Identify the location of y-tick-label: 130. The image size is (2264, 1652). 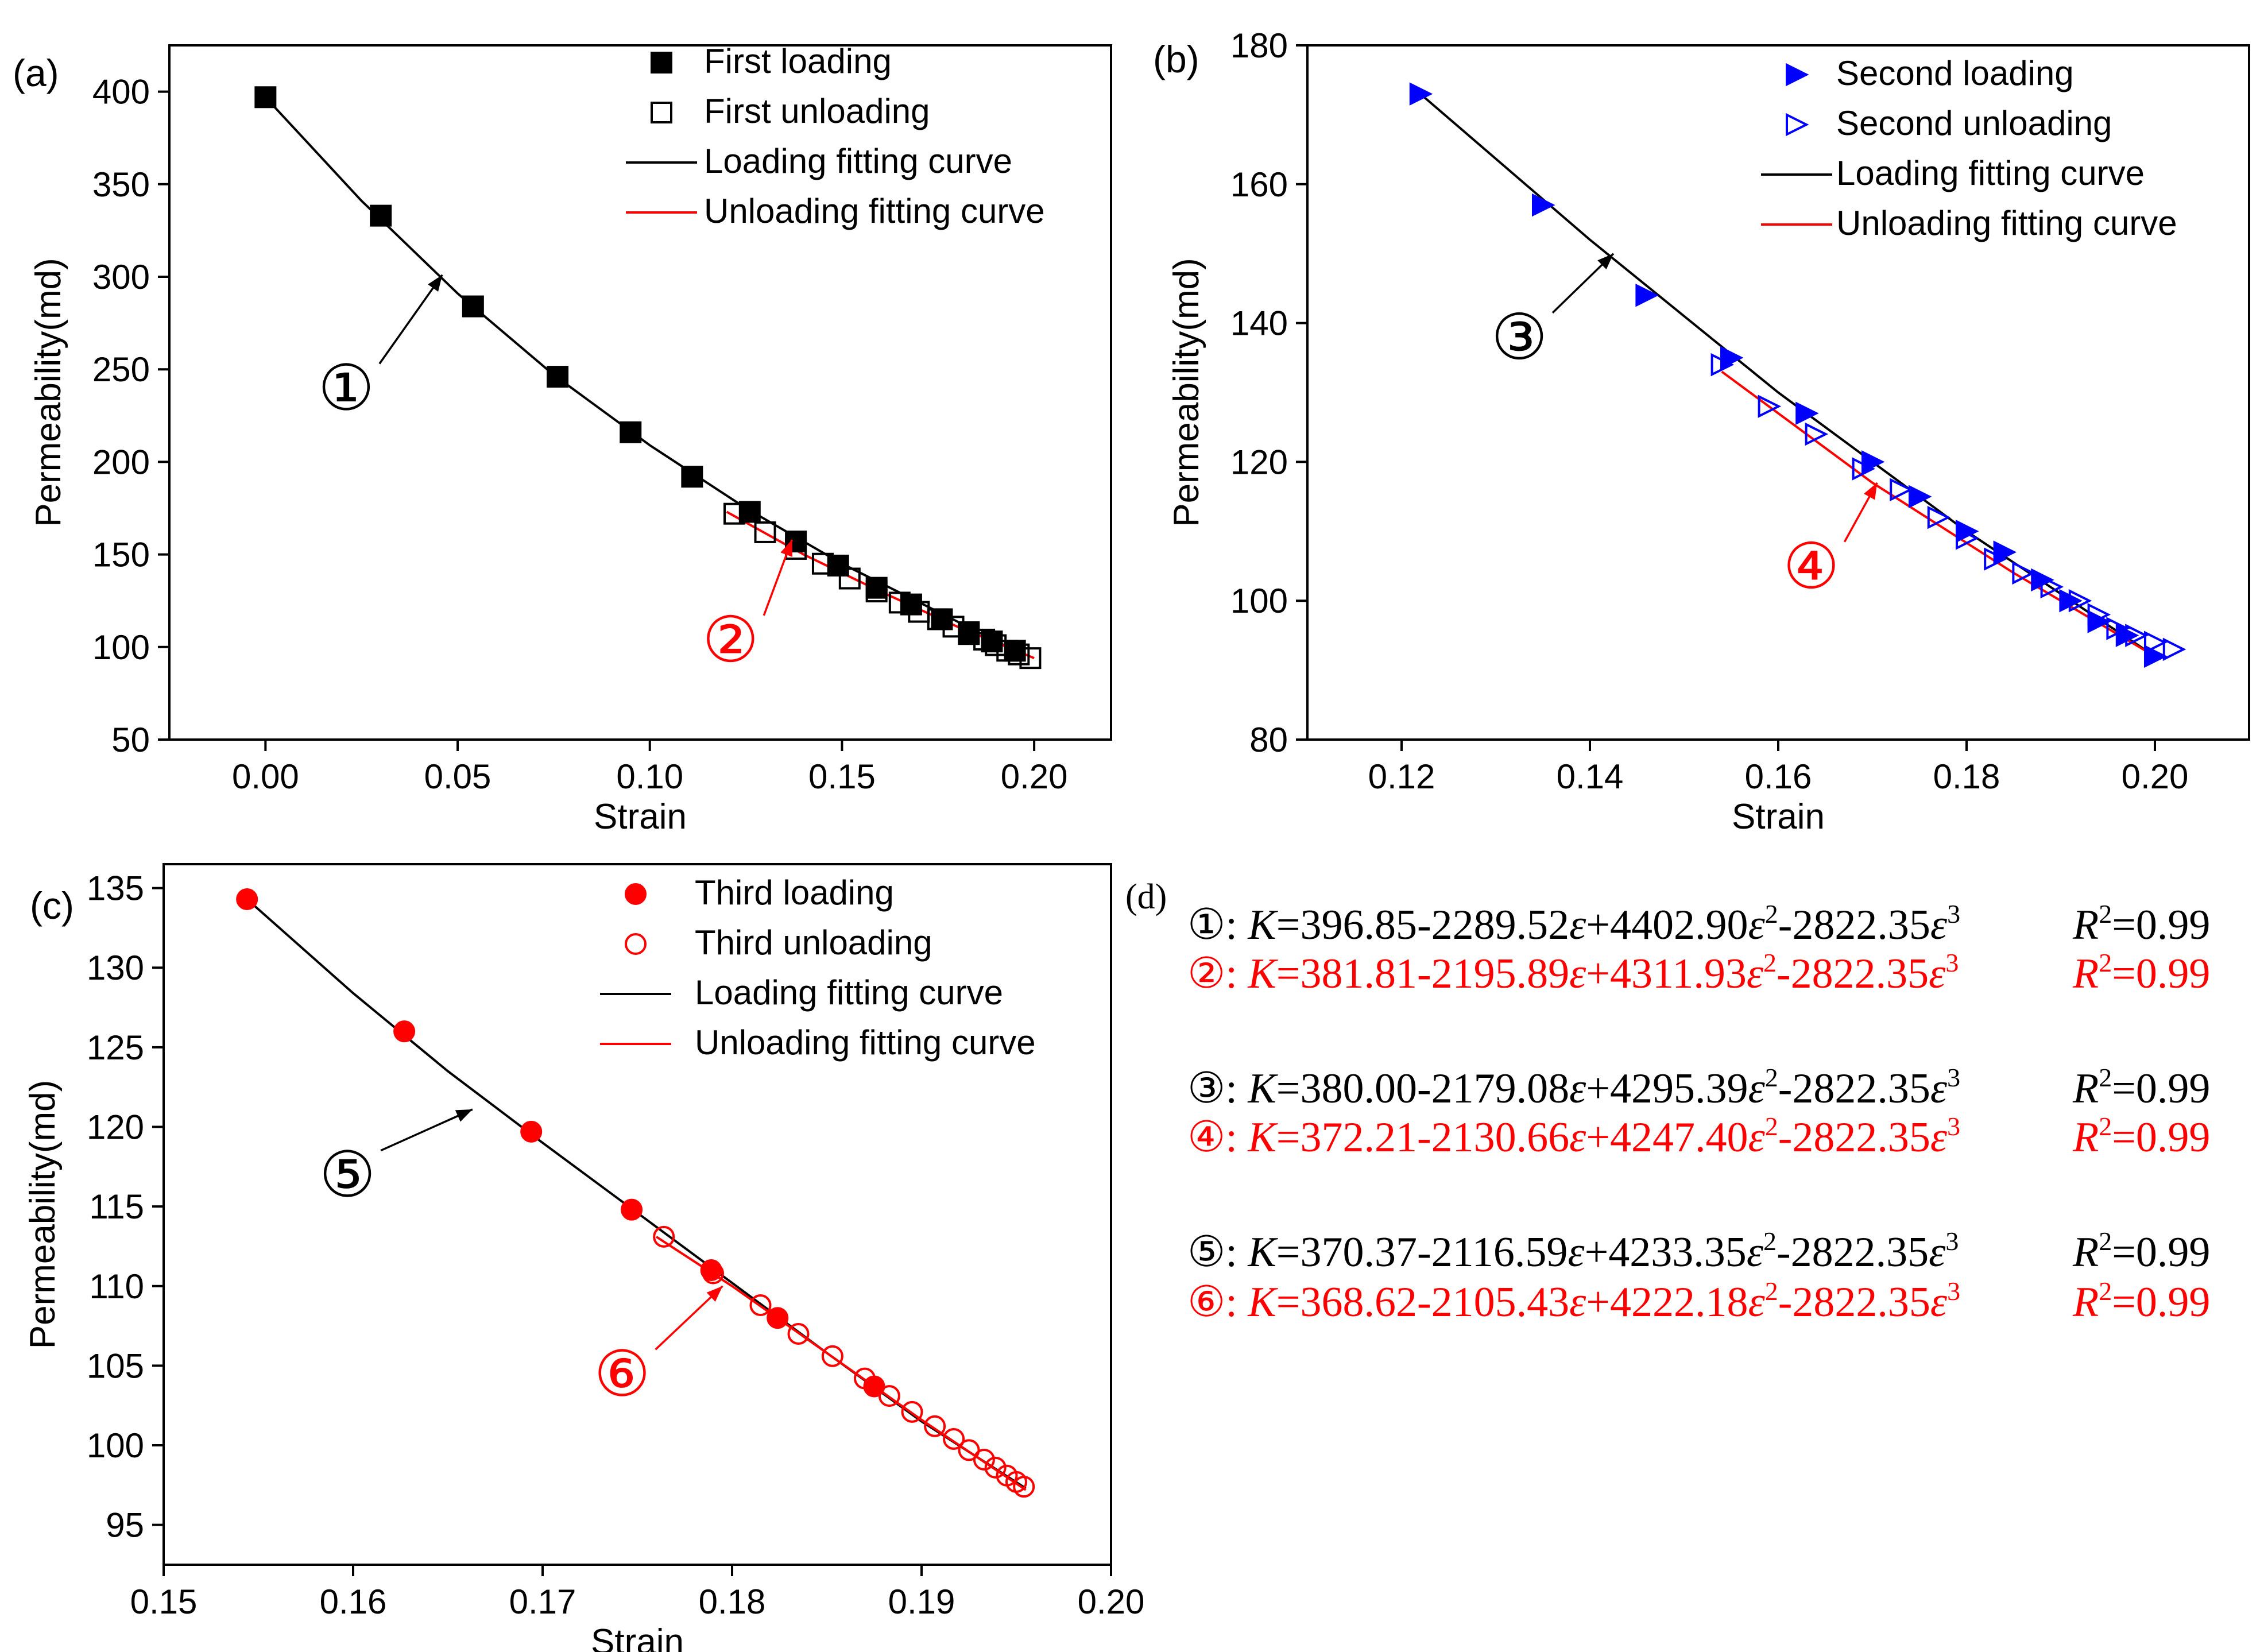
(115, 968).